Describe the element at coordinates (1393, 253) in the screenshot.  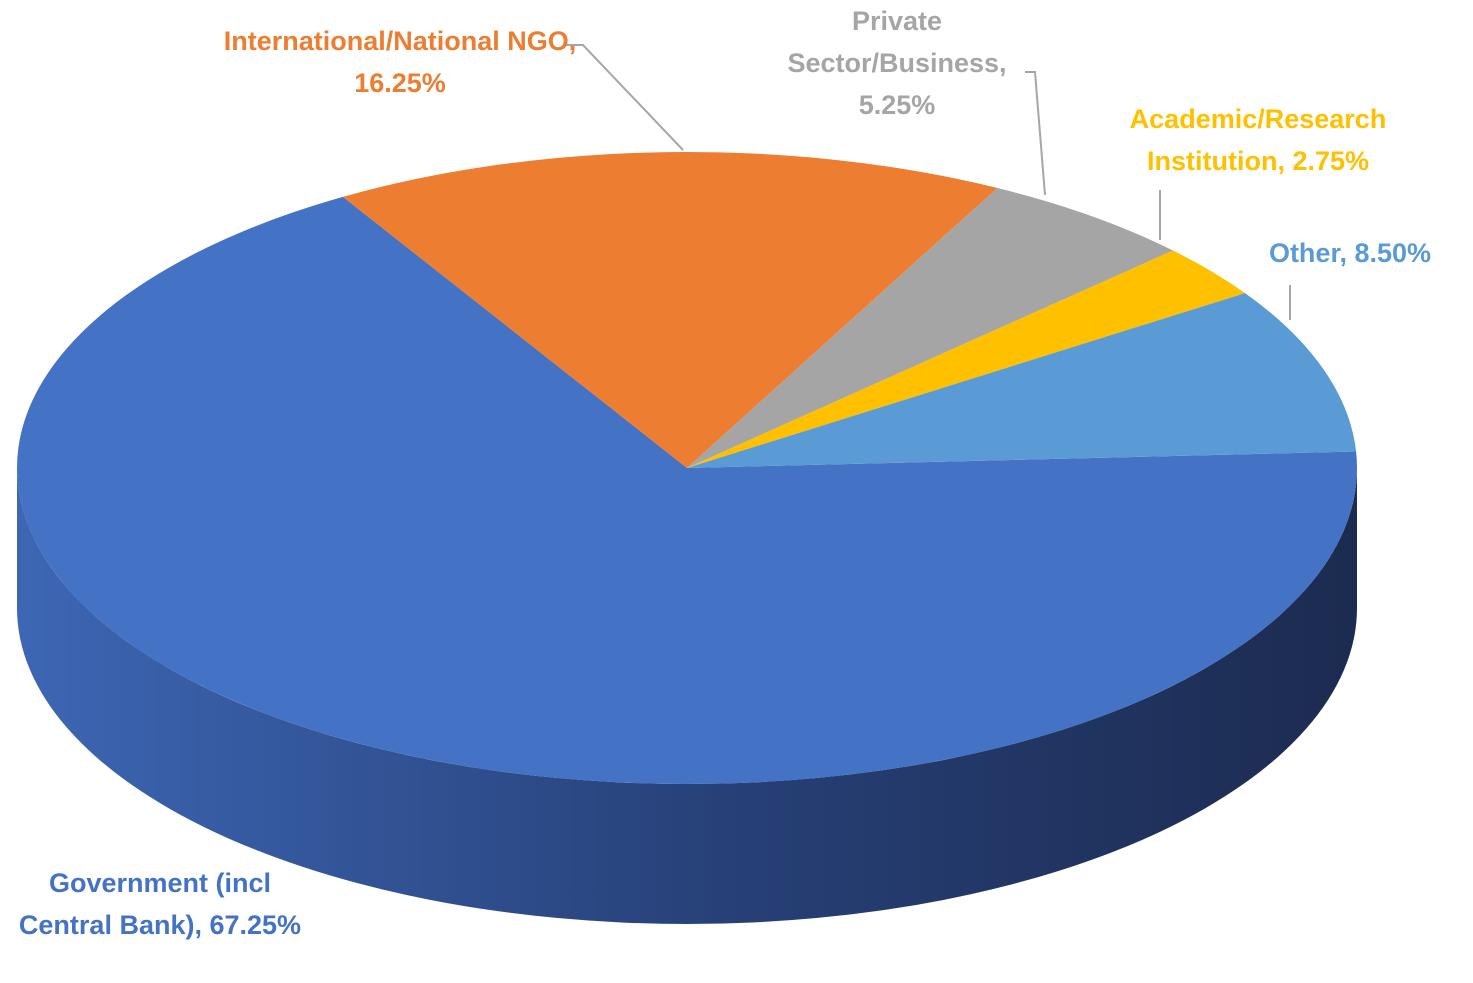
I see `value-label: 8.50%` at that location.